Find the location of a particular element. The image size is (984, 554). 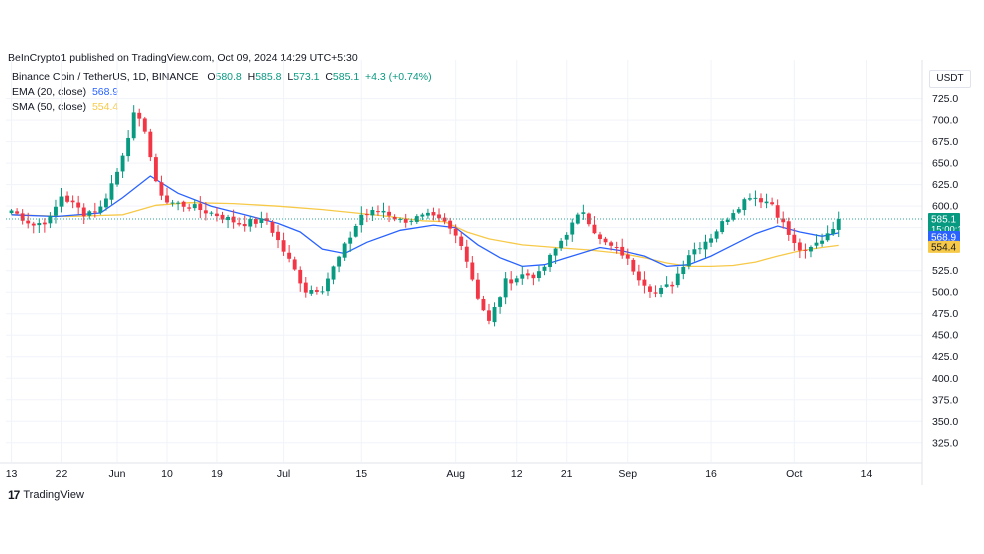

sma-label: SMA (50, close) is located at coordinates (49, 107).